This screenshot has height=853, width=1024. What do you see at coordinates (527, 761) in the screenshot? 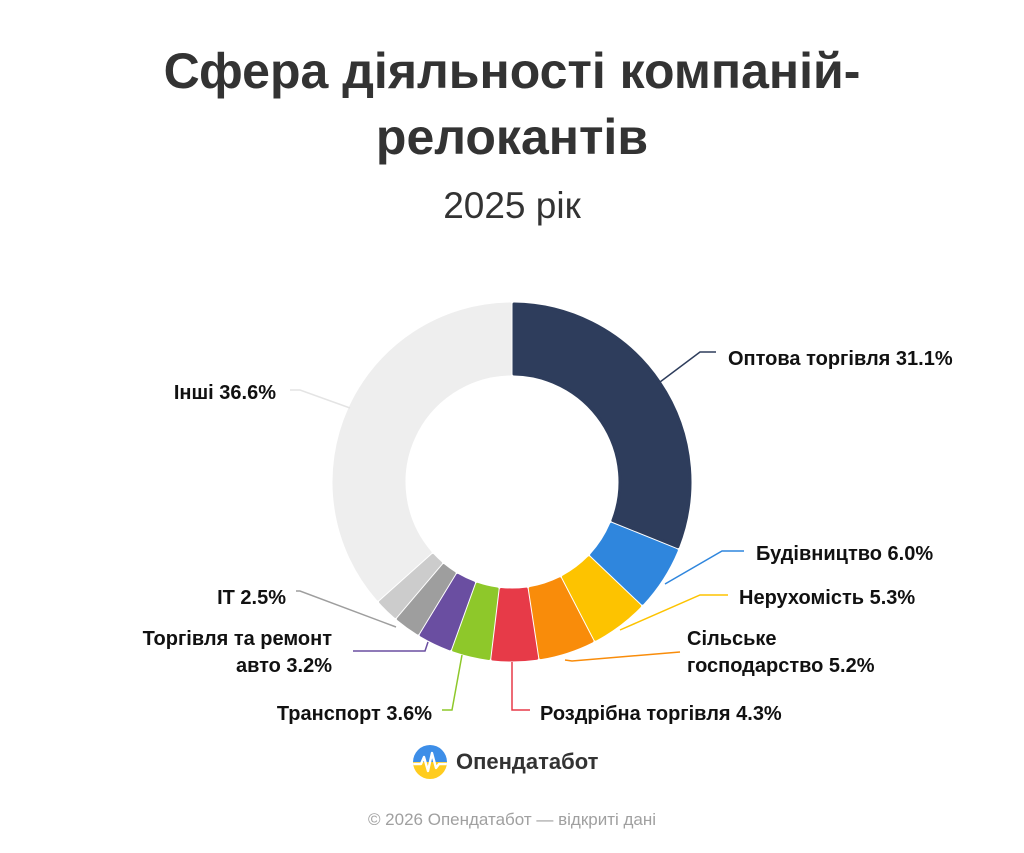
I see `brand-name: Опендатабот` at bounding box center [527, 761].